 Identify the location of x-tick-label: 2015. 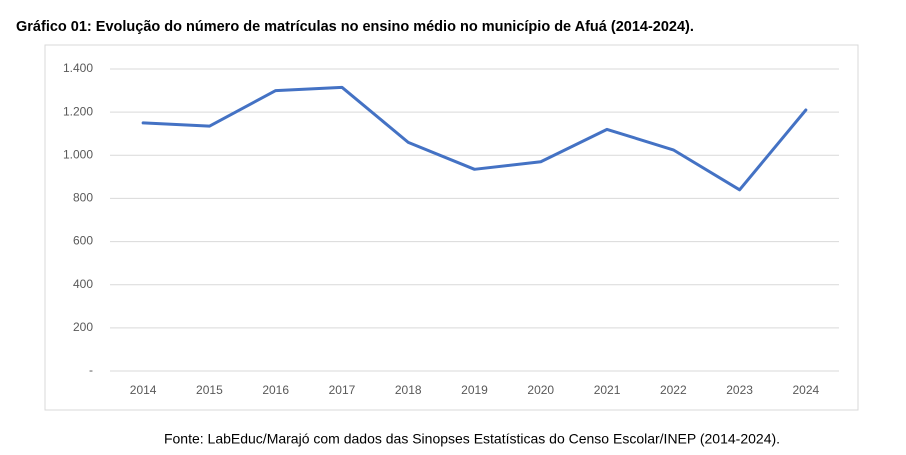
(209, 390).